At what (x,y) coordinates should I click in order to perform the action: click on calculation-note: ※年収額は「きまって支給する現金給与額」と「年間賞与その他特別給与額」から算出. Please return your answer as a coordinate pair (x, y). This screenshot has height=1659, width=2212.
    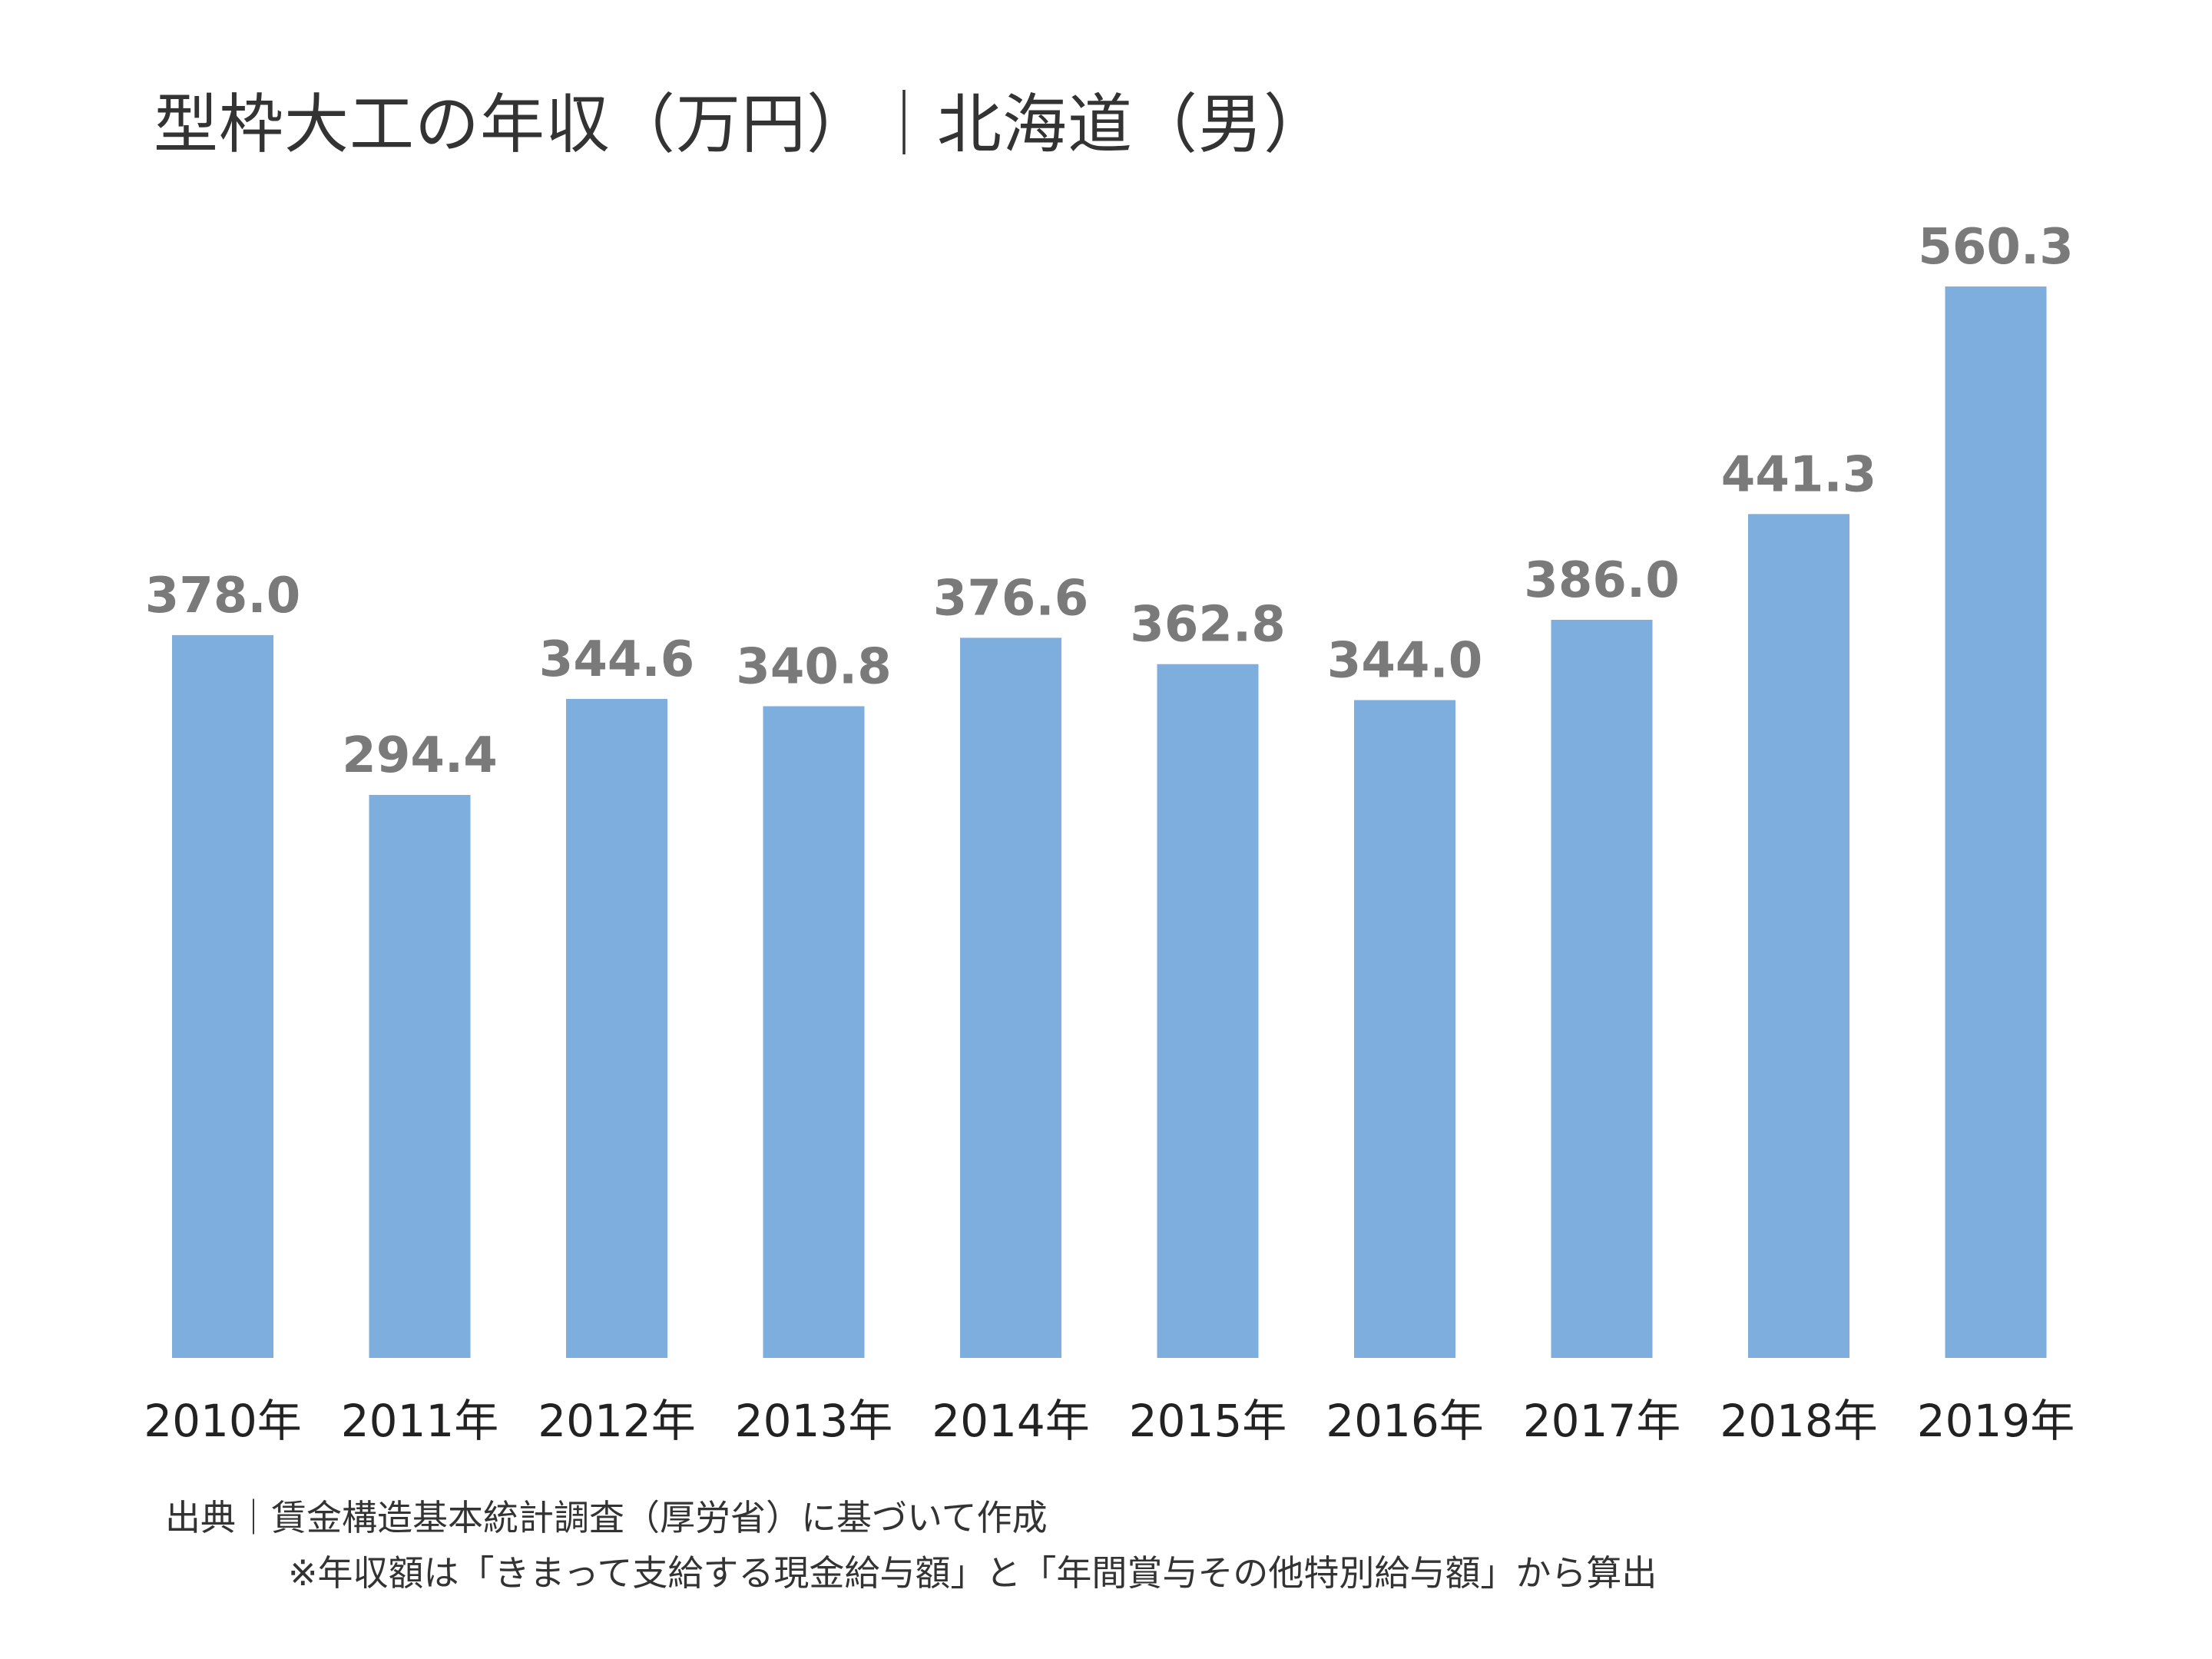
    Looking at the image, I should click on (973, 1573).